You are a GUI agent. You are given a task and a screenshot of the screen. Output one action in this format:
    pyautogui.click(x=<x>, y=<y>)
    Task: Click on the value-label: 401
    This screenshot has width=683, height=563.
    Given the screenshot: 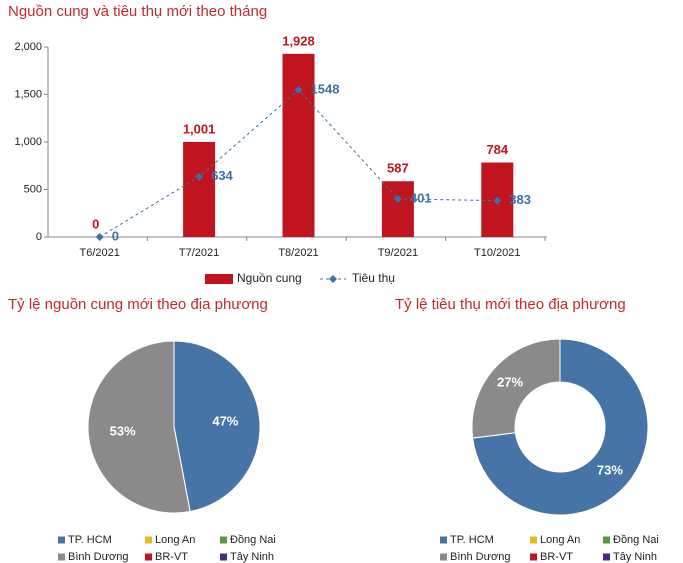 What is the action you would take?
    pyautogui.click(x=421, y=197)
    